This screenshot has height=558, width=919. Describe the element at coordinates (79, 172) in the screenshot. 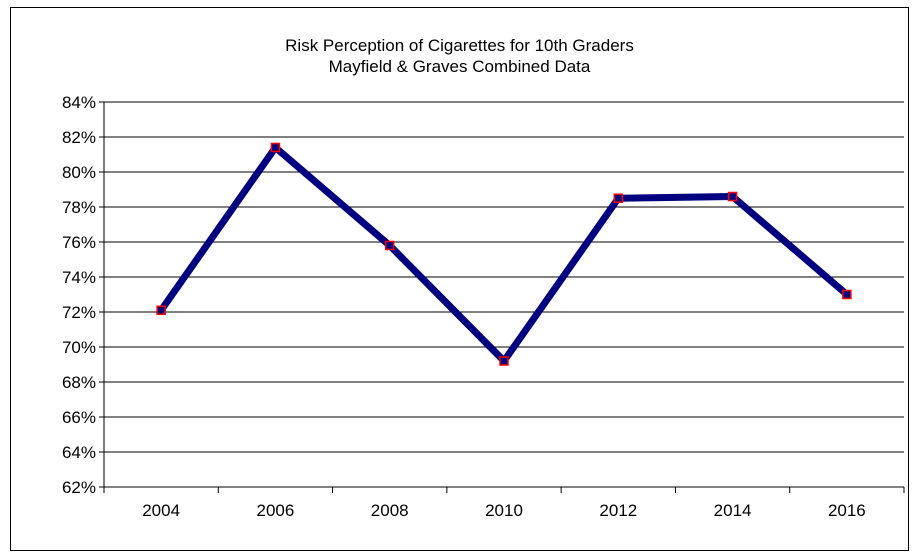

I see `y-tick-label: 80%` at that location.